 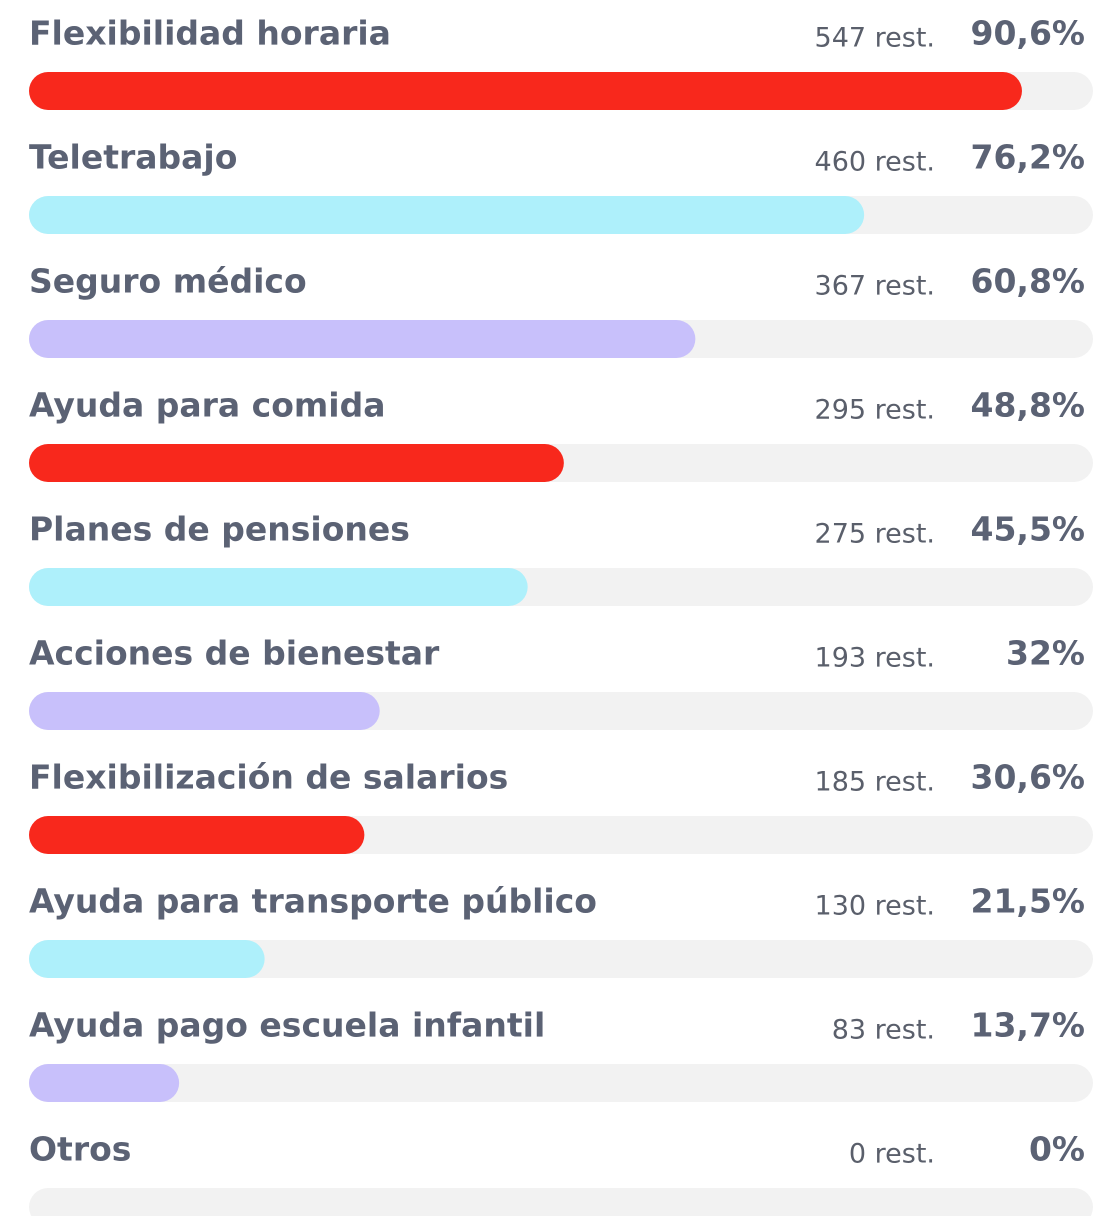 I want to click on category-label: Otros, so click(x=80, y=1149).